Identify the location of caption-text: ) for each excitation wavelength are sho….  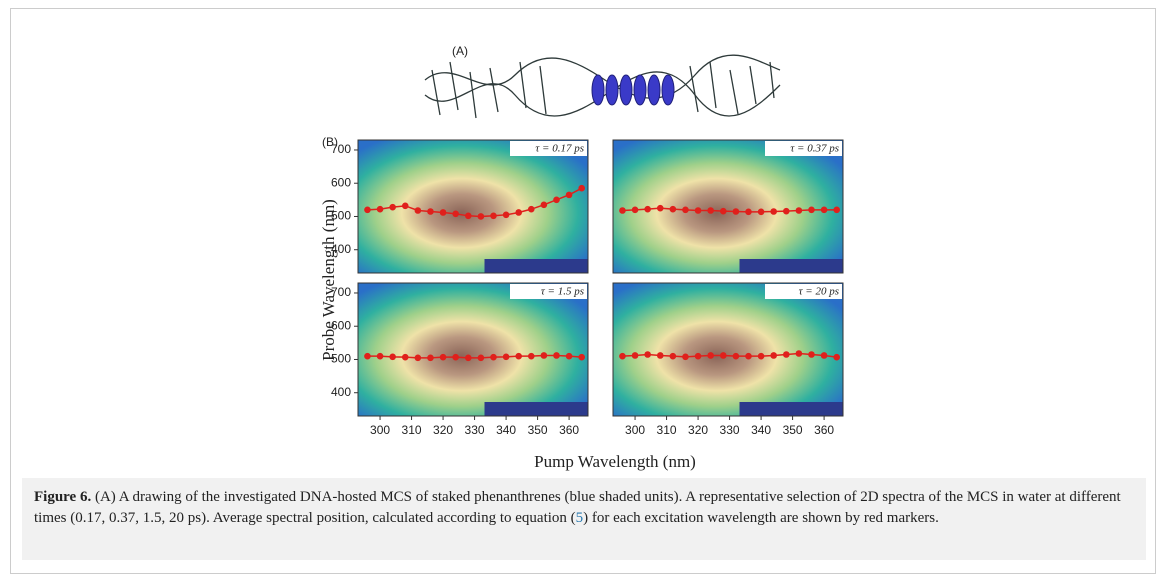
(761, 517).